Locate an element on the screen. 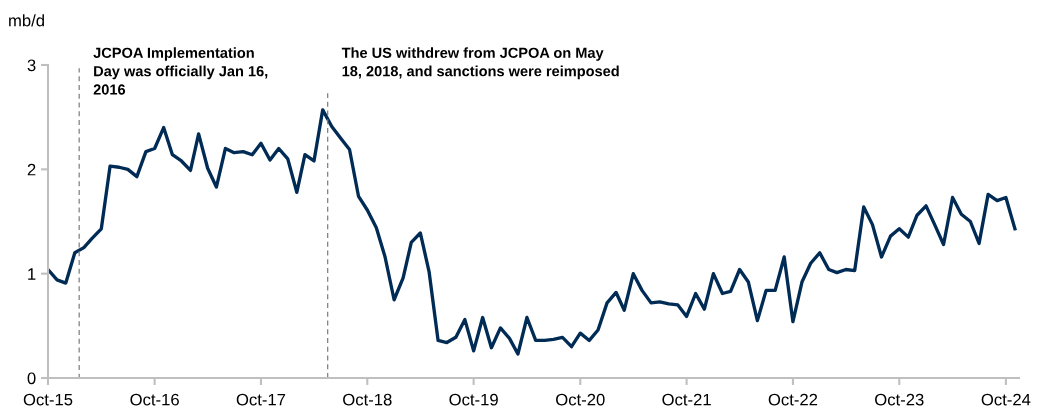 This screenshot has height=416, width=1043. ref-line-label: The US withdrew from JCPOA on May 18, 2018, and sanctions were reimposed is located at coordinates (480, 63).